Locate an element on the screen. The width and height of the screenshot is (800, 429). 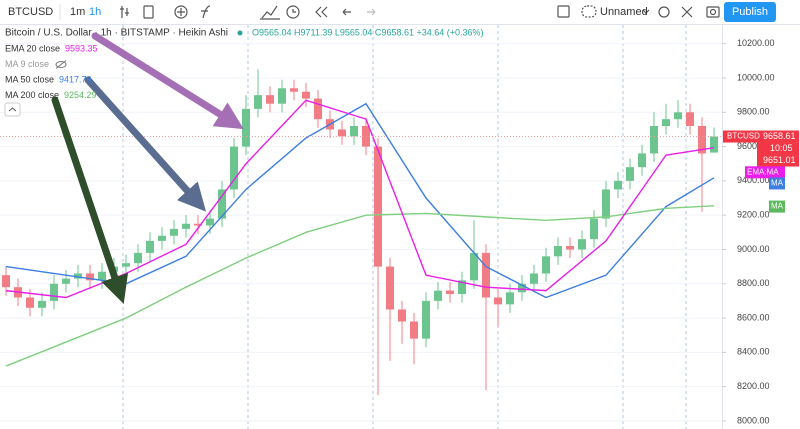
y-tick-label: 8600.00 is located at coordinates (753, 317).